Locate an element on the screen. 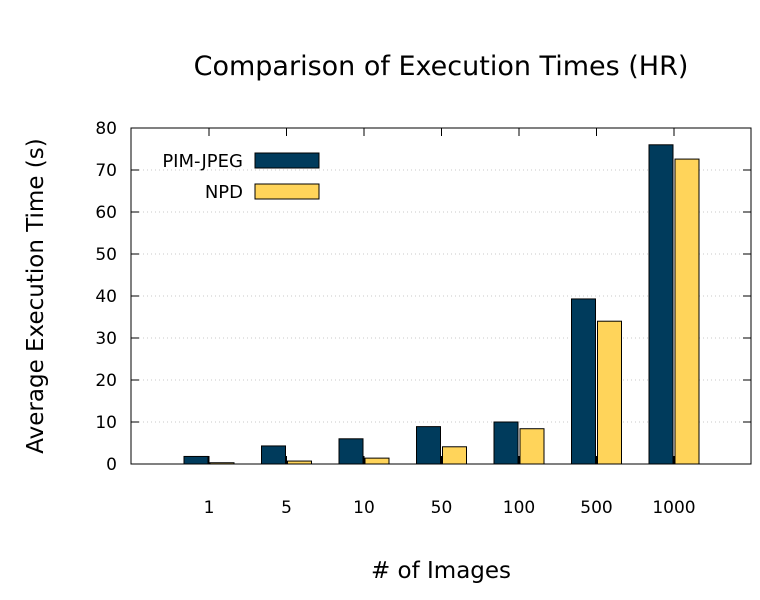 The height and width of the screenshot is (600, 760). chart-title: Comparison of Execution Times (HR) is located at coordinates (441, 66).